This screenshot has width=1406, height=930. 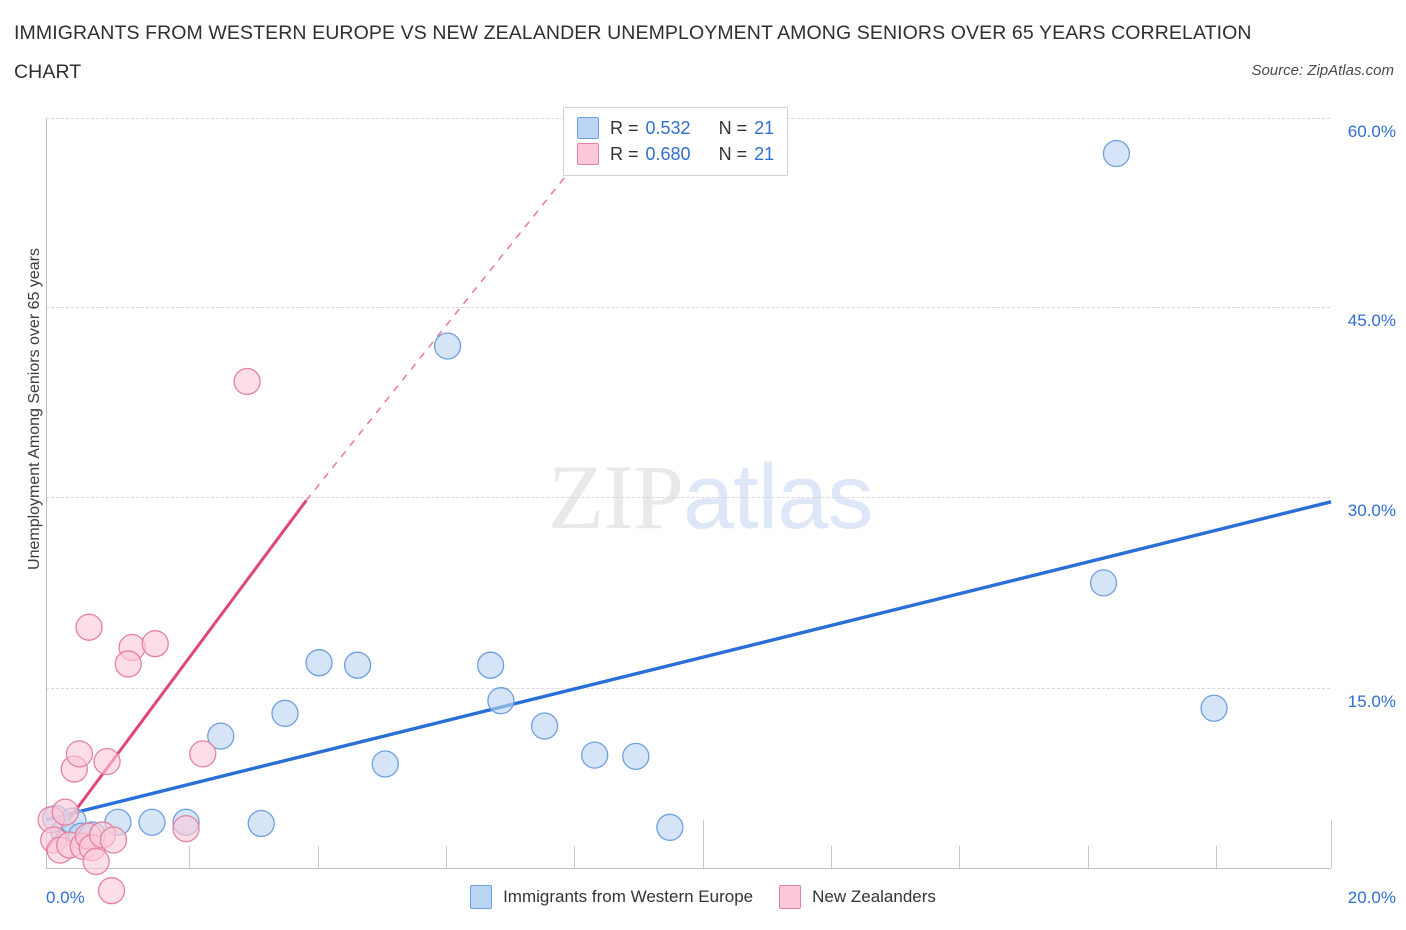 I want to click on r-value-pink: 0.680, so click(x=668, y=153).